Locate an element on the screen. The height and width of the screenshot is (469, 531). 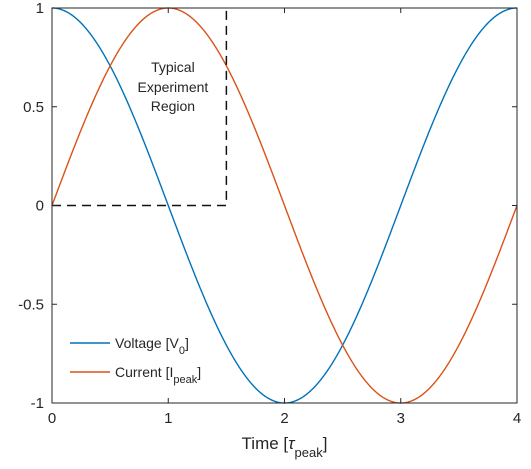
x-tick-label-4: 4 is located at coordinates (517, 418).